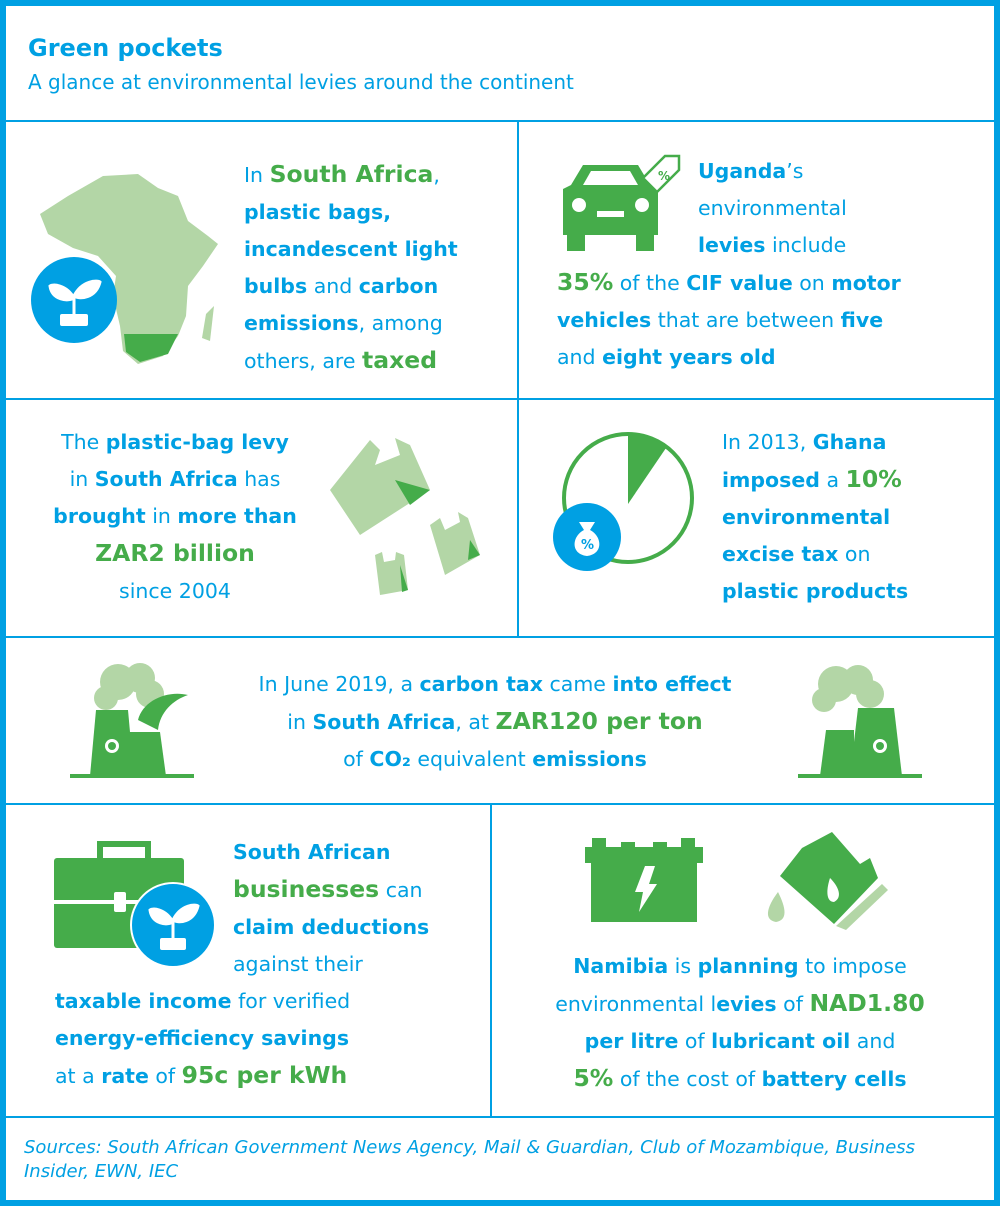 The image size is (1000, 1206). What do you see at coordinates (405, 516) in the screenshot?
I see `plastic-bag-icon` at bounding box center [405, 516].